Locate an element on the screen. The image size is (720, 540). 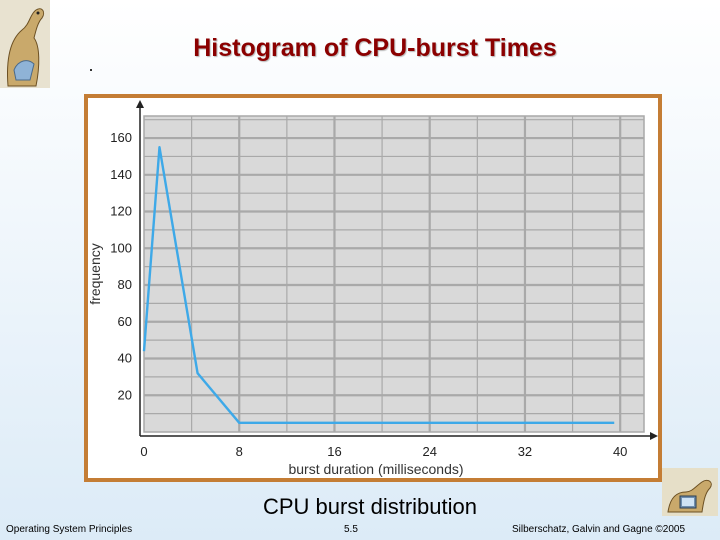
x-tick-label: 8 is located at coordinates (239, 451).